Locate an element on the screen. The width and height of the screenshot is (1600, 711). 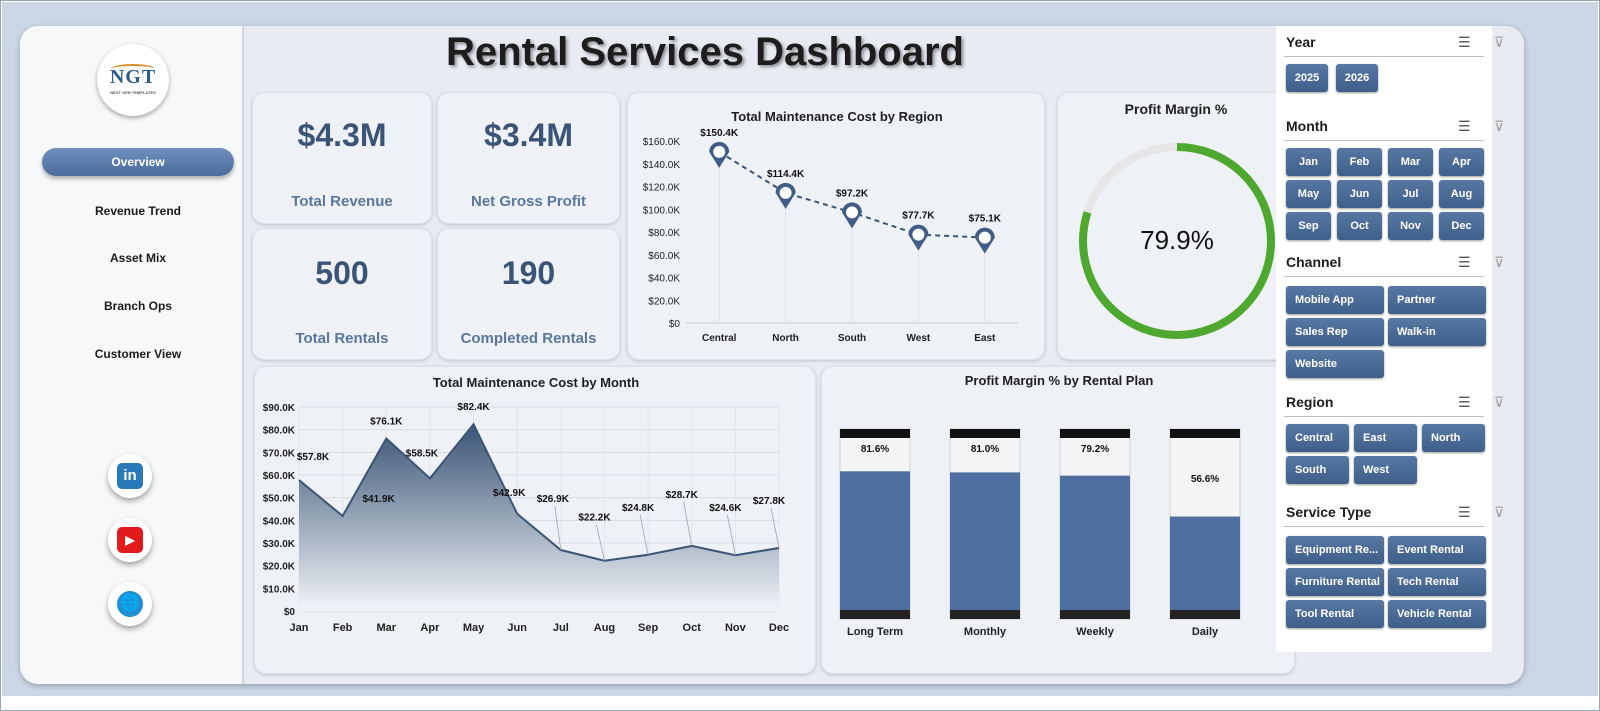
bar is located at coordinates (1095, 547).